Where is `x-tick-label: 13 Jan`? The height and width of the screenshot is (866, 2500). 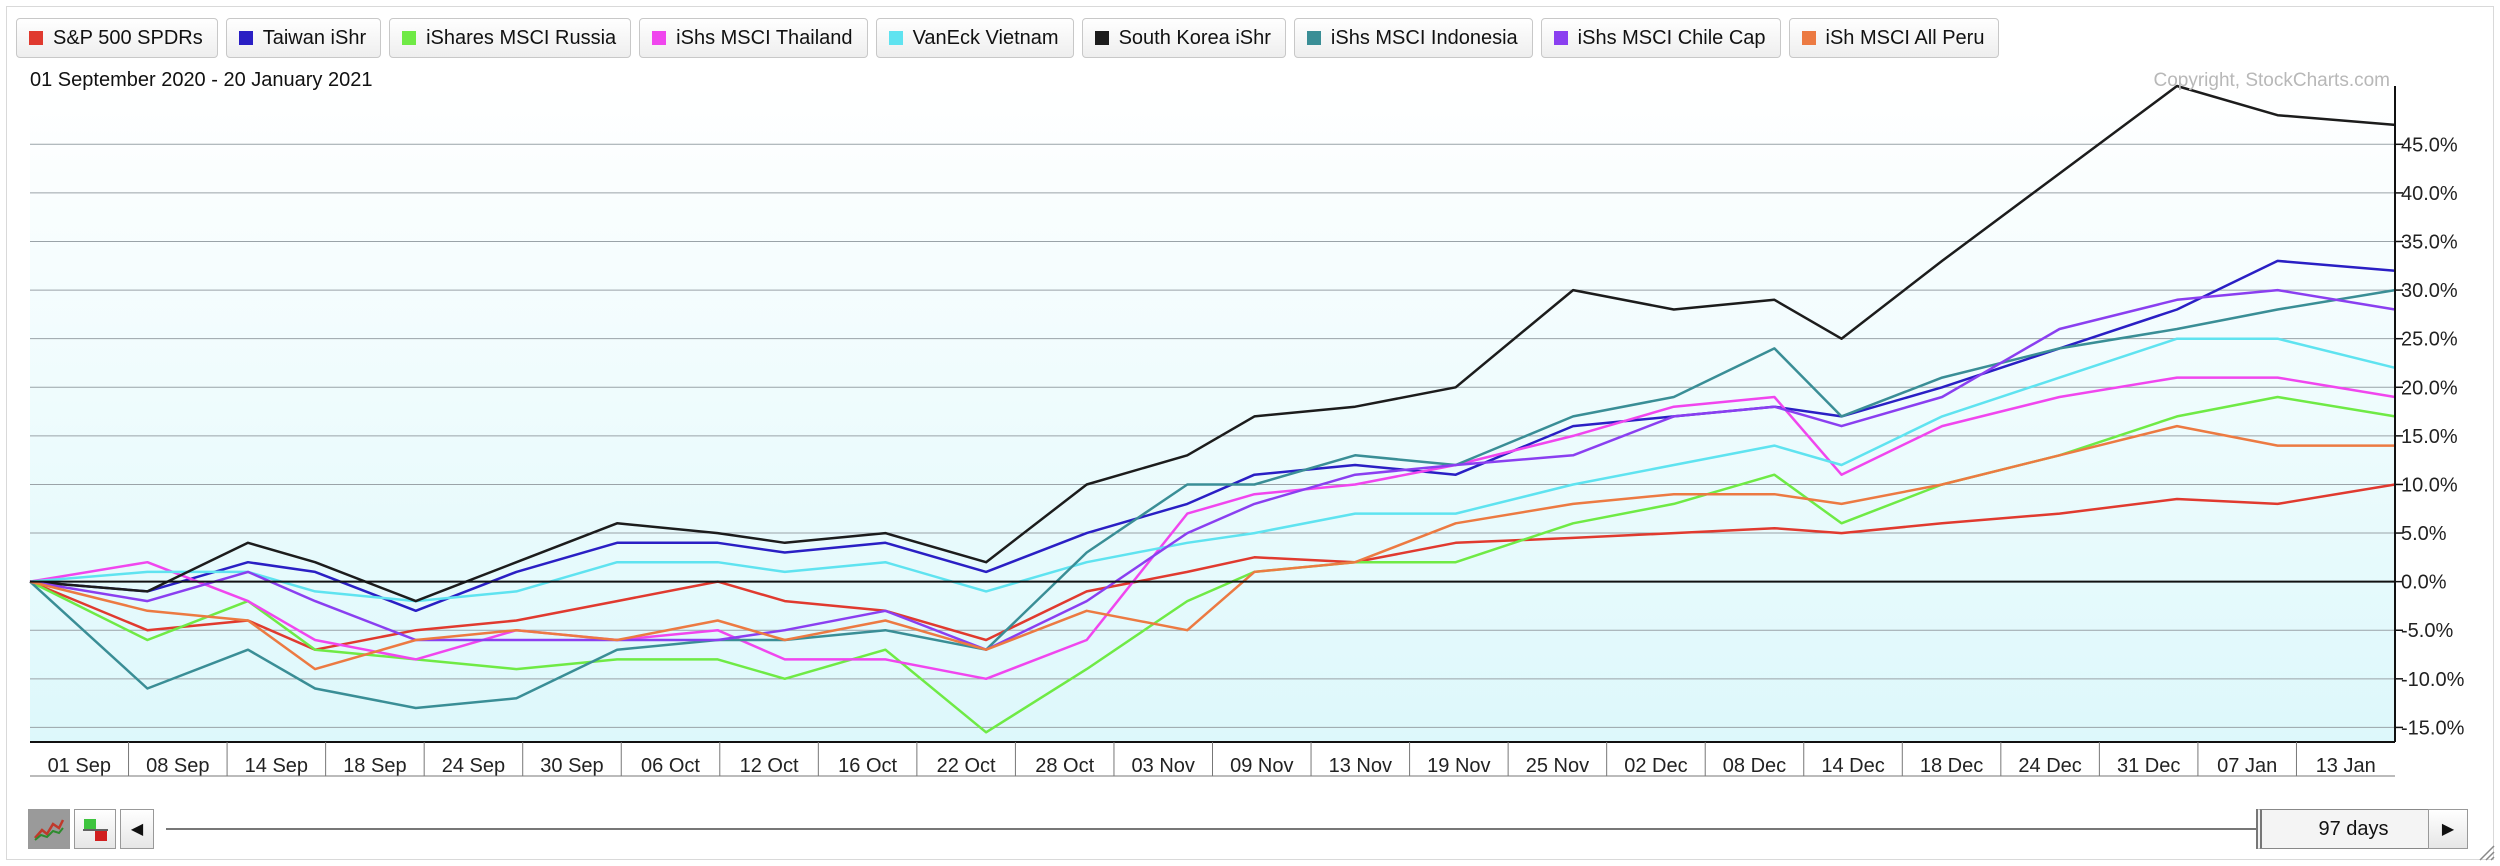 x-tick-label: 13 Jan is located at coordinates (2346, 766).